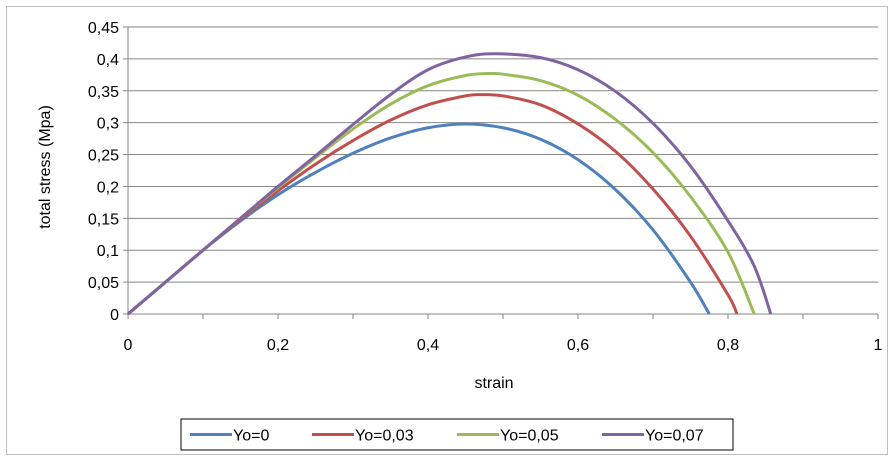 The image size is (894, 461). What do you see at coordinates (384, 436) in the screenshot?
I see `legend-label: Yo=0,03` at bounding box center [384, 436].